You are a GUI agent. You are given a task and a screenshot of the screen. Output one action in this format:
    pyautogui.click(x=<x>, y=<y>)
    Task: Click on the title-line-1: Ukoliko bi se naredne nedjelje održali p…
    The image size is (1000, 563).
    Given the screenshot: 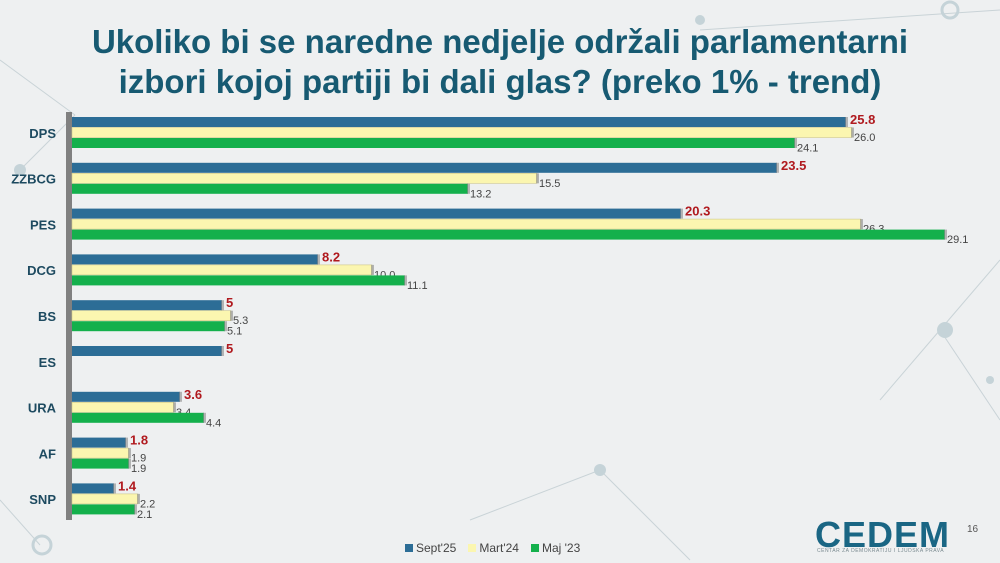 What is the action you would take?
    pyautogui.click(x=500, y=41)
    